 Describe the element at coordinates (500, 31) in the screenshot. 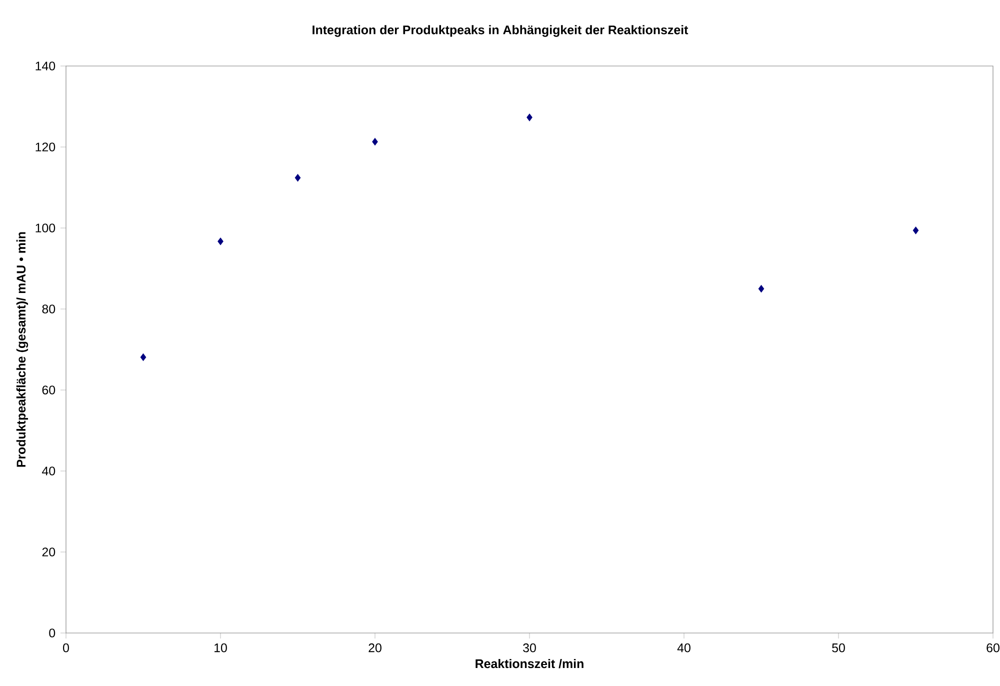

I see `chart-title: Integration der Produktpeaks in Abhängigkeit der Reaktionszeit` at that location.